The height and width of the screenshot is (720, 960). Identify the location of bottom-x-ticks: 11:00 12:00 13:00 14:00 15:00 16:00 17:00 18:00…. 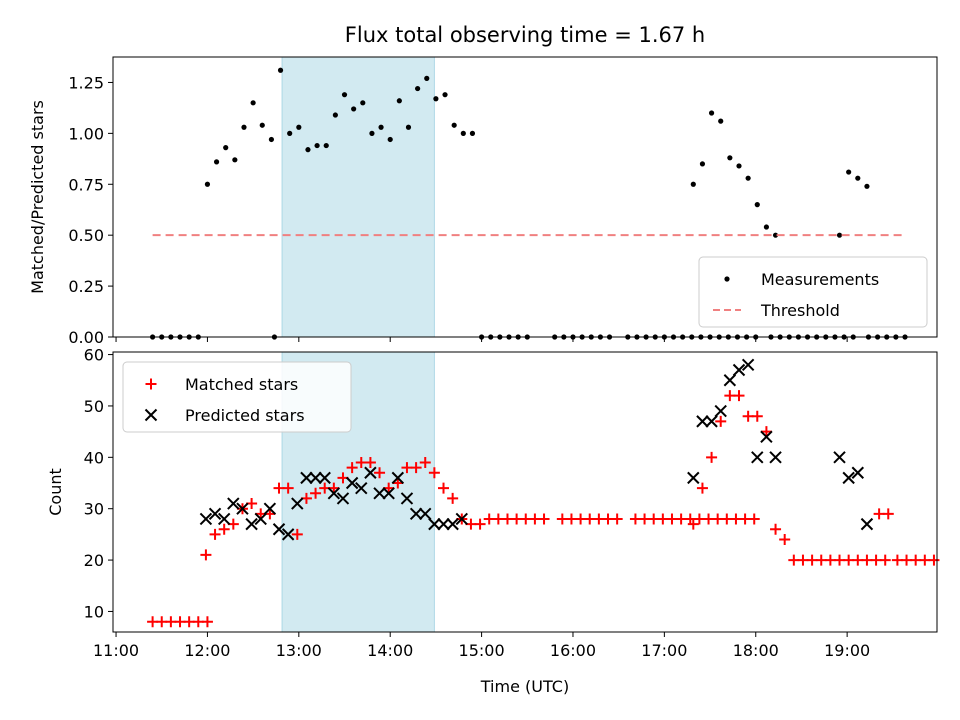
(481, 646).